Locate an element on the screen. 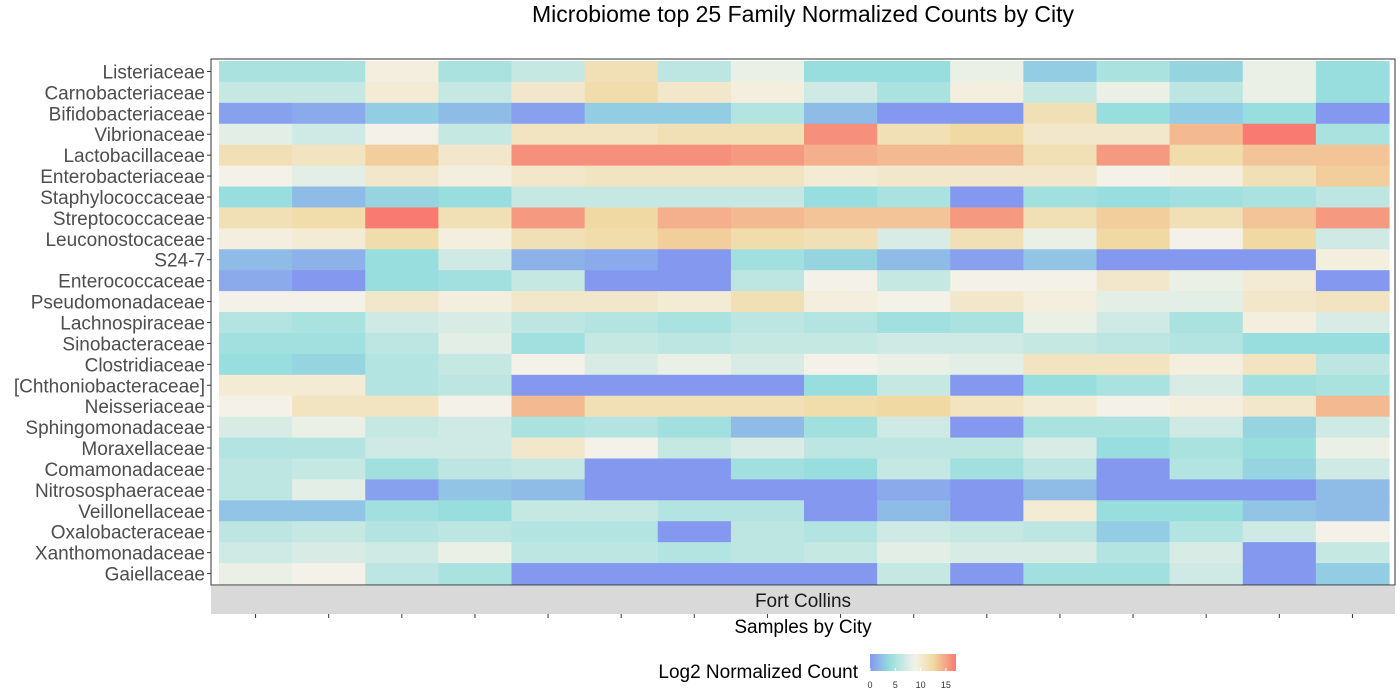  y-tick-label: Neisseriaceae is located at coordinates (145, 407).